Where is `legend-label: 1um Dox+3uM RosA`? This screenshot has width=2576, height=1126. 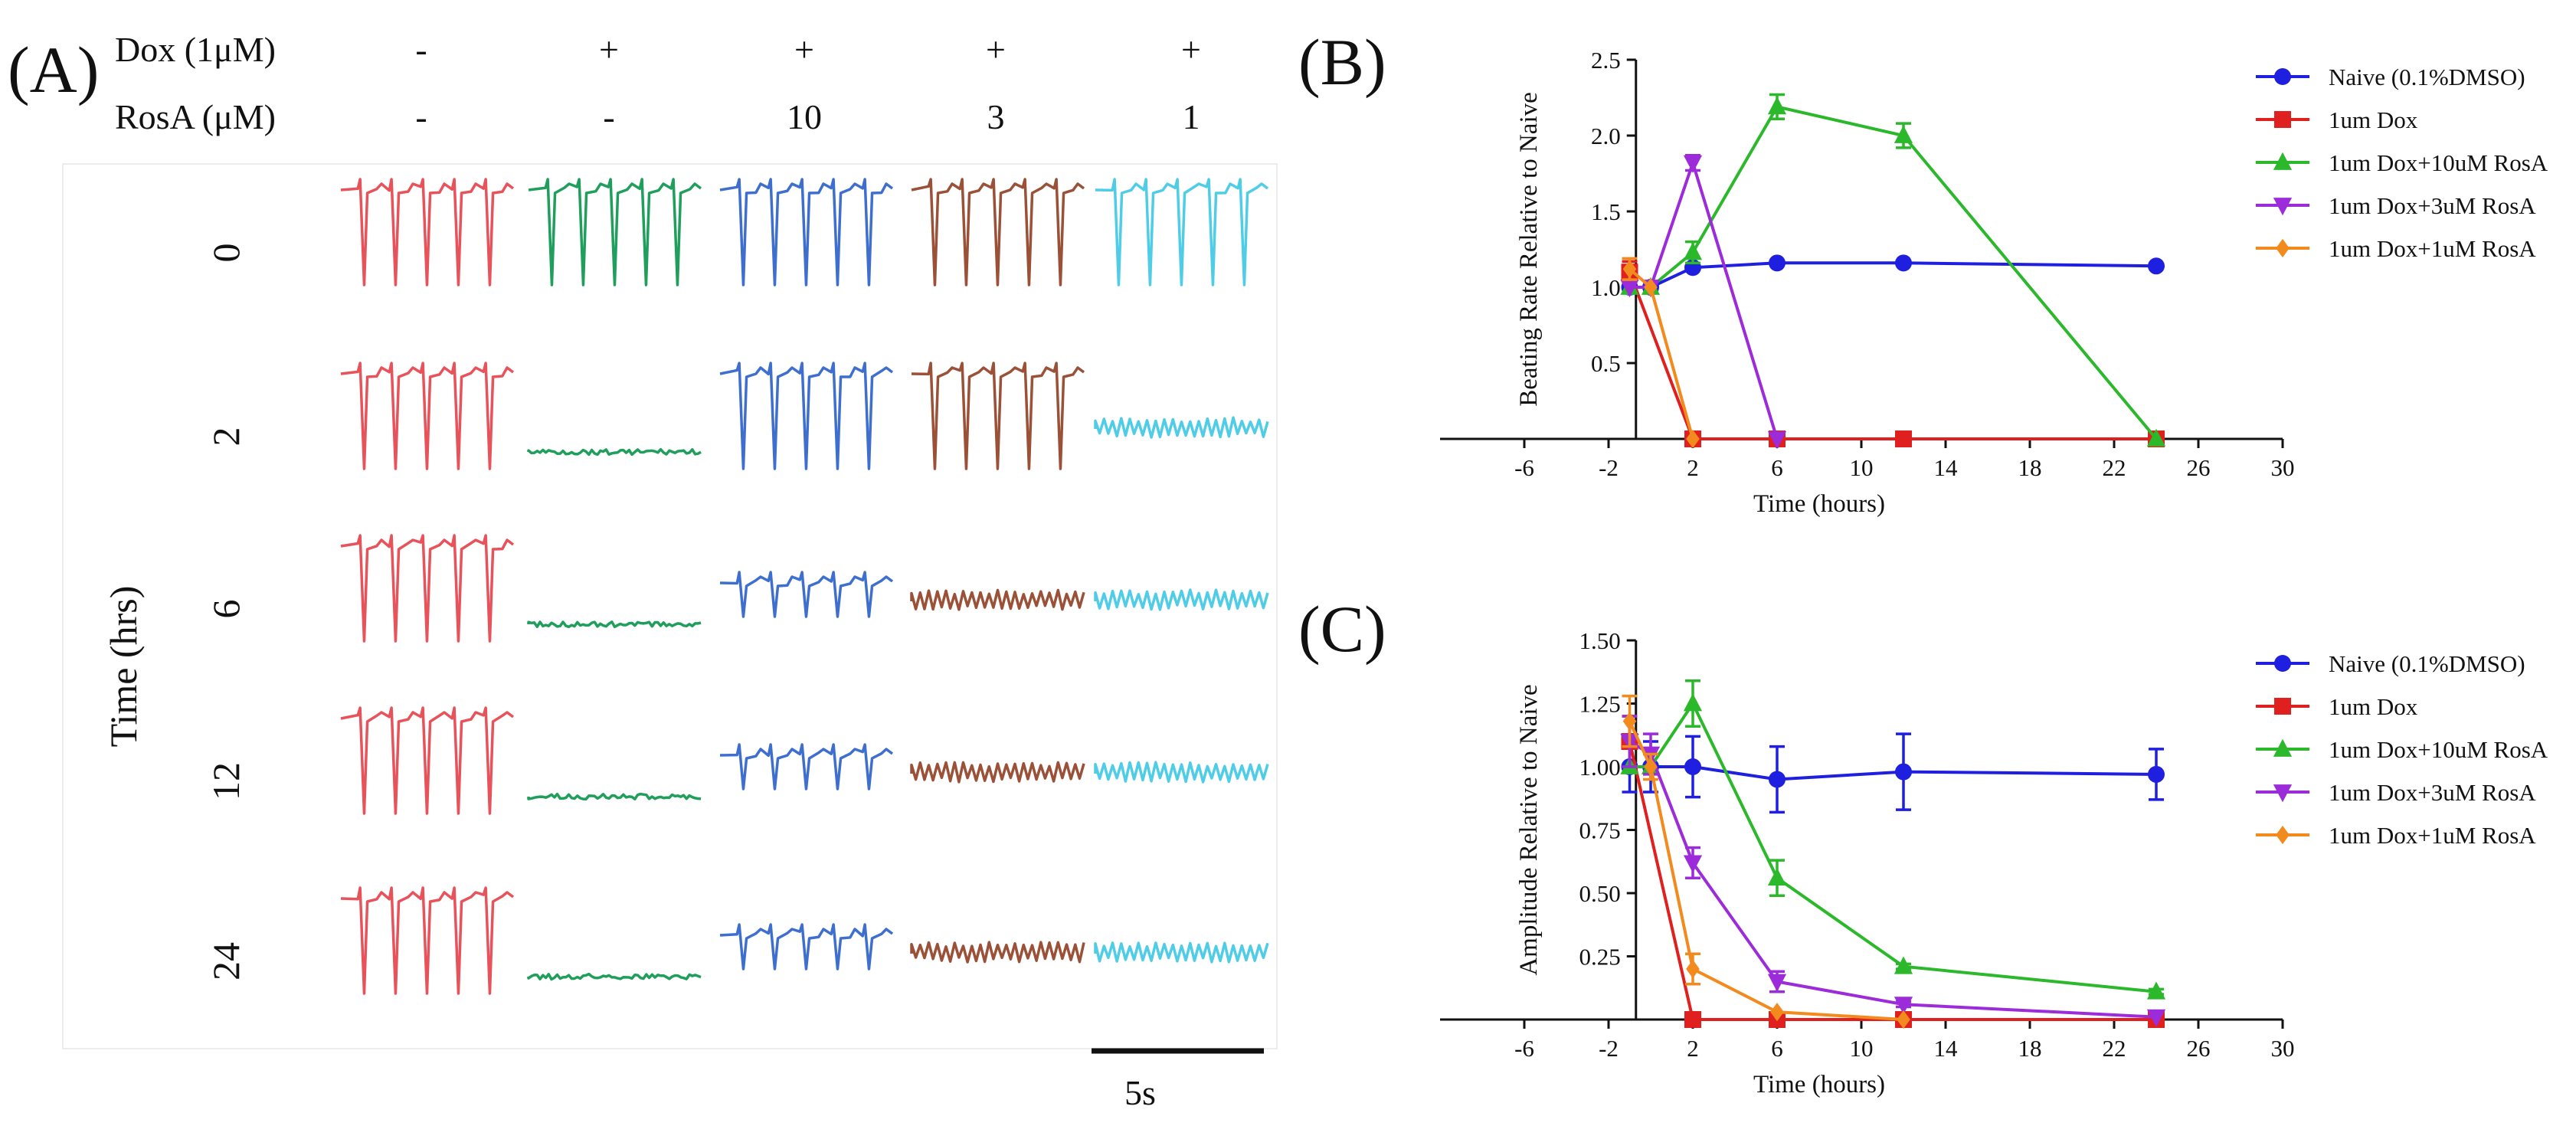
legend-label: 1um Dox+3uM RosA is located at coordinates (2432, 792).